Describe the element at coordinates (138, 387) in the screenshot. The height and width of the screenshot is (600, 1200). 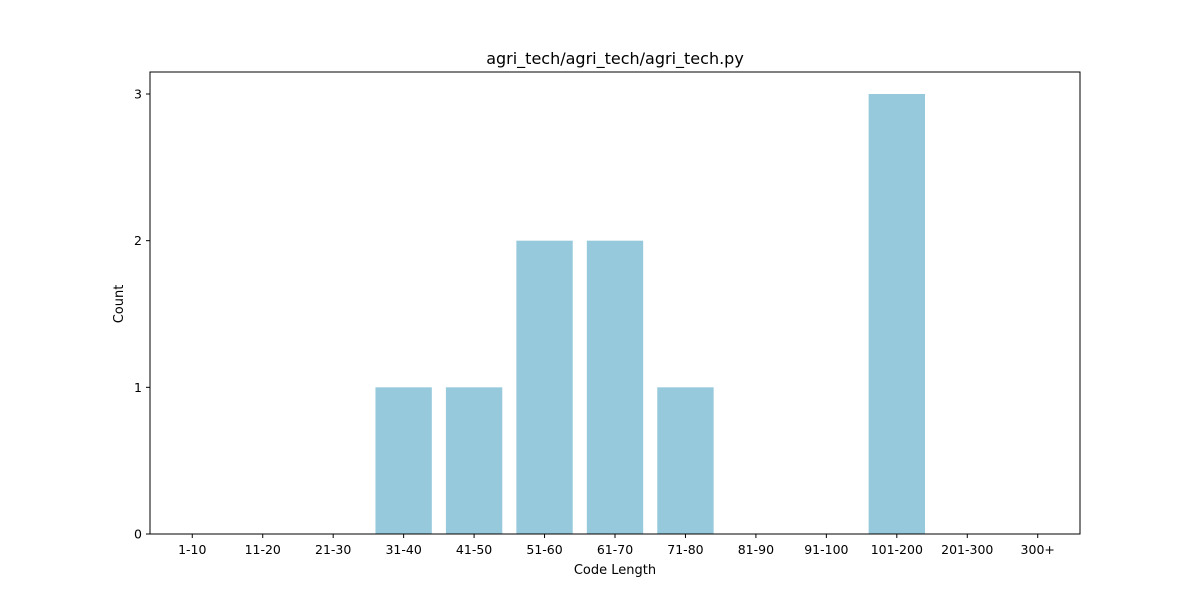
I see `y-tick-label: 1` at that location.